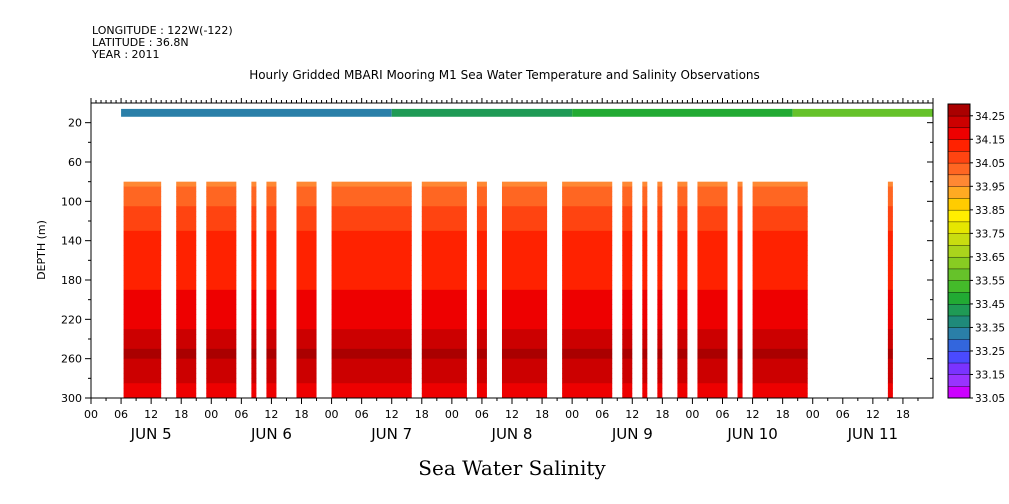  Describe the element at coordinates (990, 305) in the screenshot. I see `colorbar-label: 33.45` at that location.